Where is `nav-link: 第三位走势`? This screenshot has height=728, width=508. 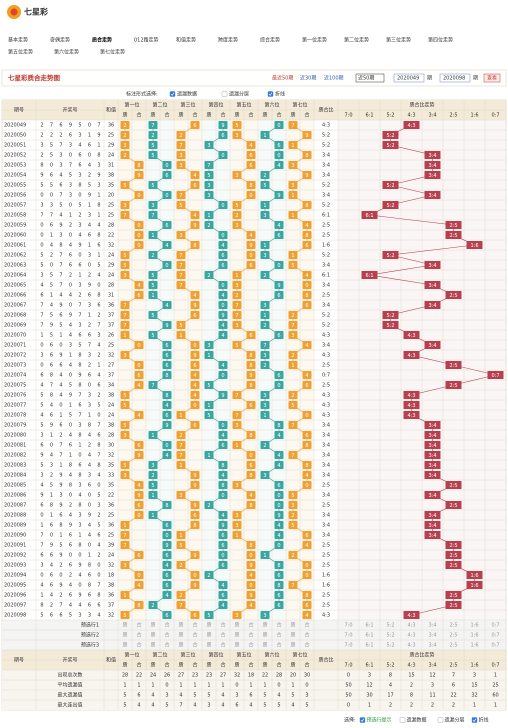 nav-link: 第三位走势 is located at coordinates (398, 40).